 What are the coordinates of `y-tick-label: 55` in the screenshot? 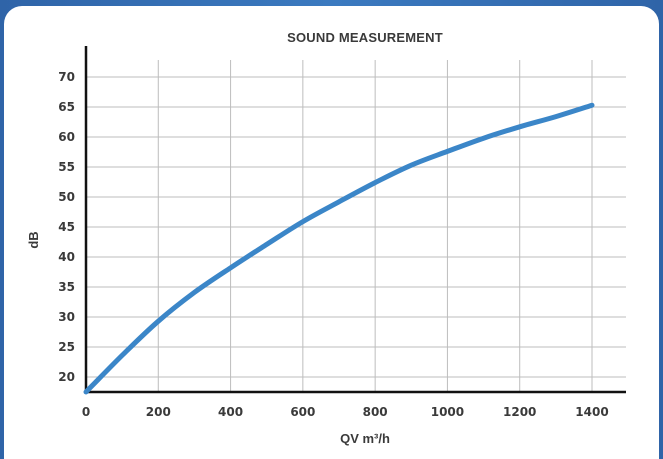 It's located at (66, 167).